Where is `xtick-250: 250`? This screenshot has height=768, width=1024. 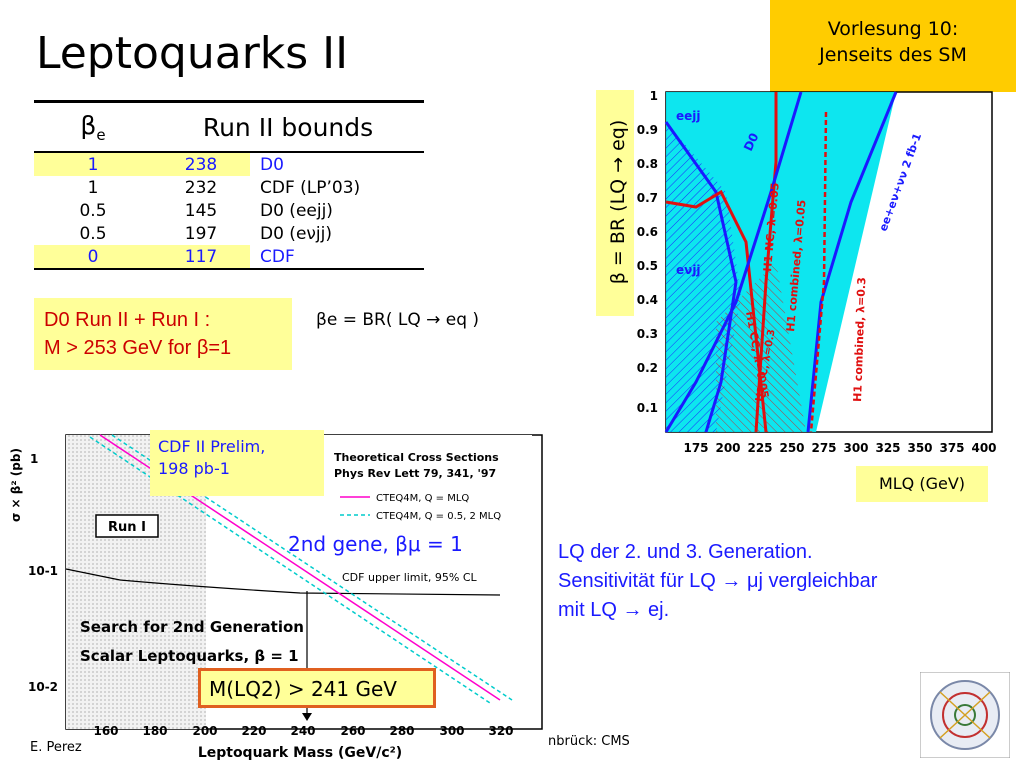
xtick-250: 250 is located at coordinates (791, 448).